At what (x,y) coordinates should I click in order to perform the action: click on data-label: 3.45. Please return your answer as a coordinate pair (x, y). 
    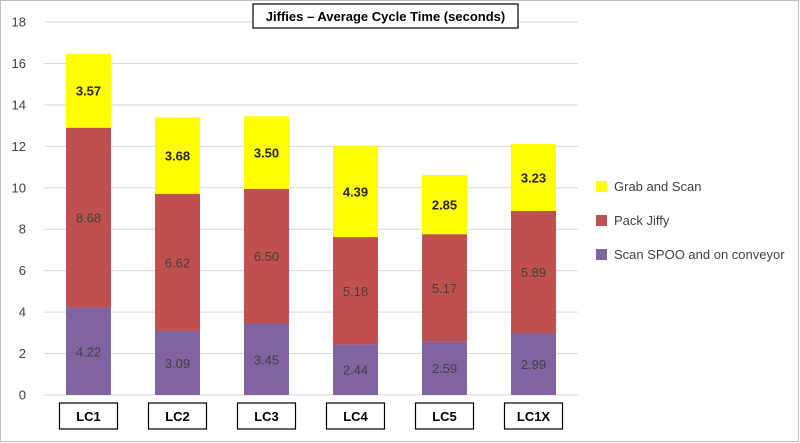
    Looking at the image, I should click on (266, 359).